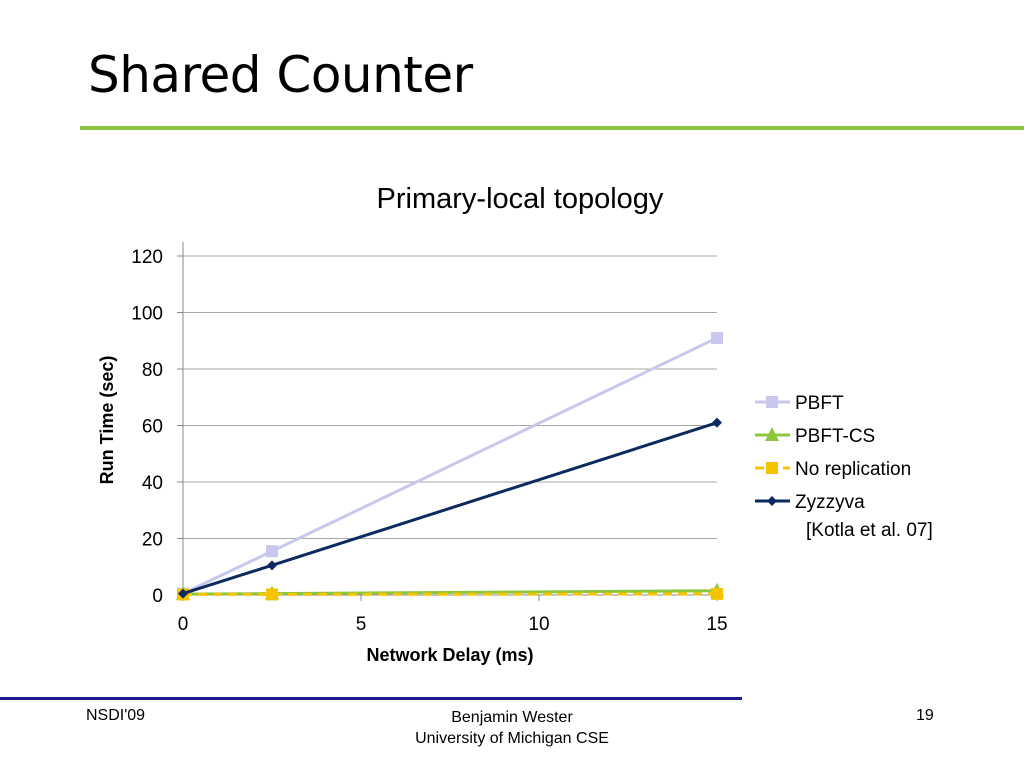  What do you see at coordinates (152, 540) in the screenshot?
I see `y-tick-label: 20` at bounding box center [152, 540].